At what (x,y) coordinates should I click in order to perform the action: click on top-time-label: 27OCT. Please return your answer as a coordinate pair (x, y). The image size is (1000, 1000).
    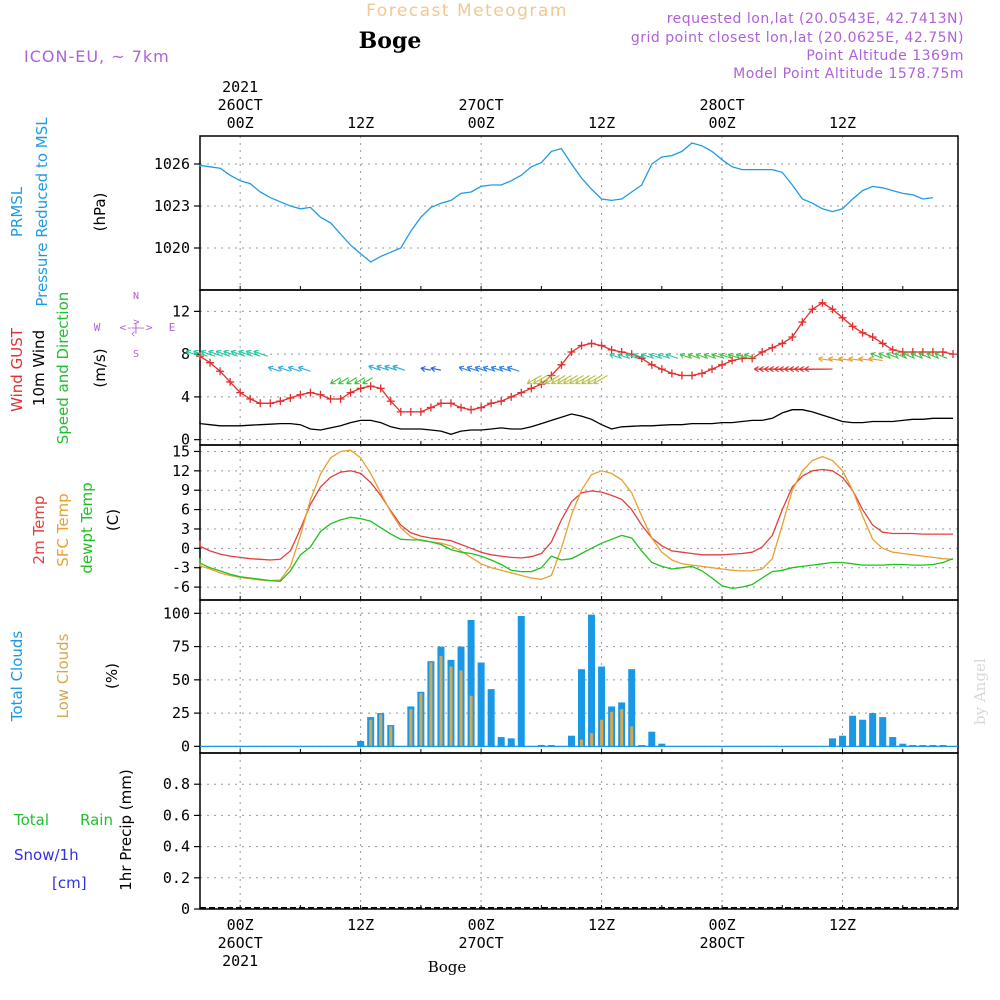
    Looking at the image, I should click on (481, 105).